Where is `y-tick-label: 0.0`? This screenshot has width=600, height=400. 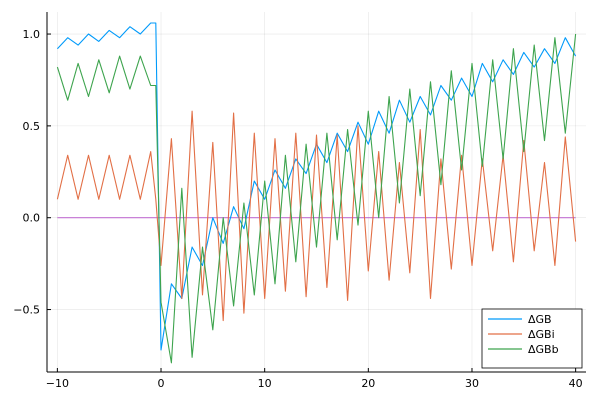 y-tick-label: 0.0 is located at coordinates (32, 218).